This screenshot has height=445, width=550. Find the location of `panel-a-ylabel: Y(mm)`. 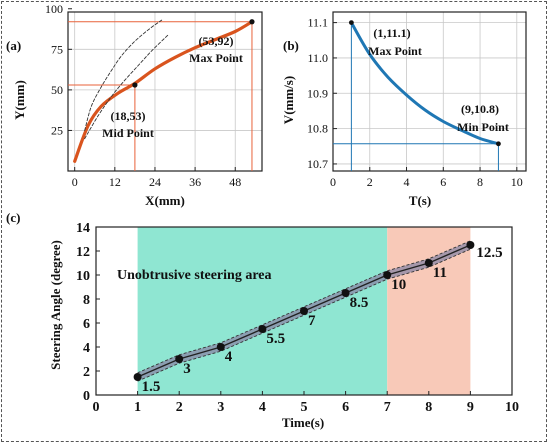

panel-a-ylabel: Y(mm) is located at coordinates (19, 100).